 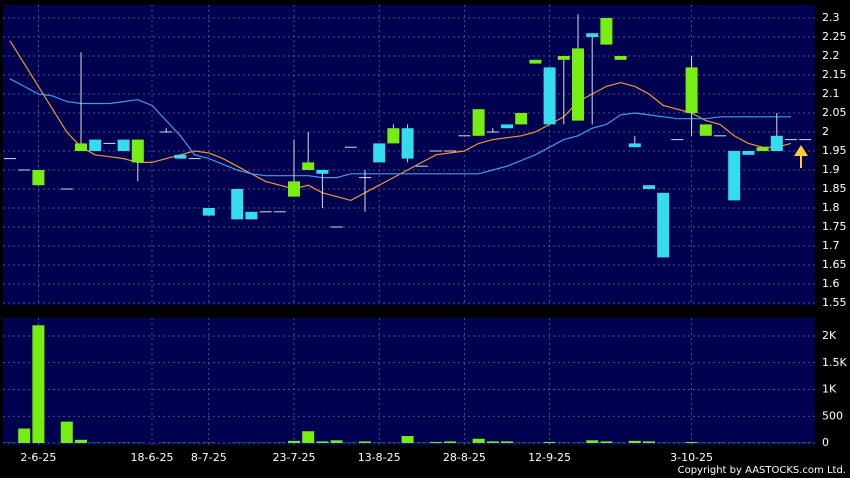 What do you see at coordinates (831, 17) in the screenshot?
I see `y-tick-label: 2.3` at bounding box center [831, 17].